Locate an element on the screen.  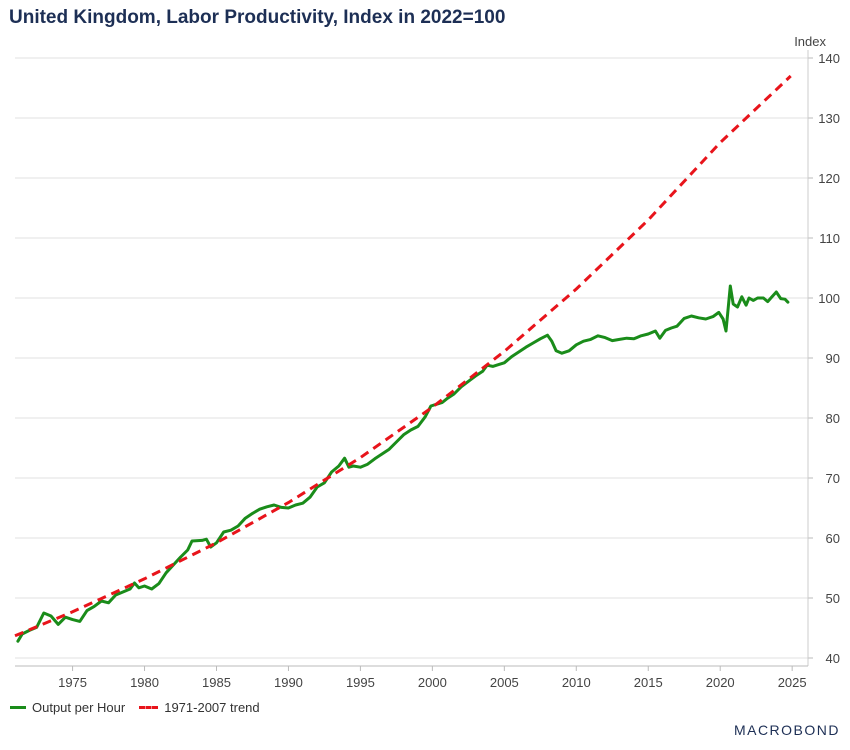
x-tick-label: 2020 is located at coordinates (720, 682).